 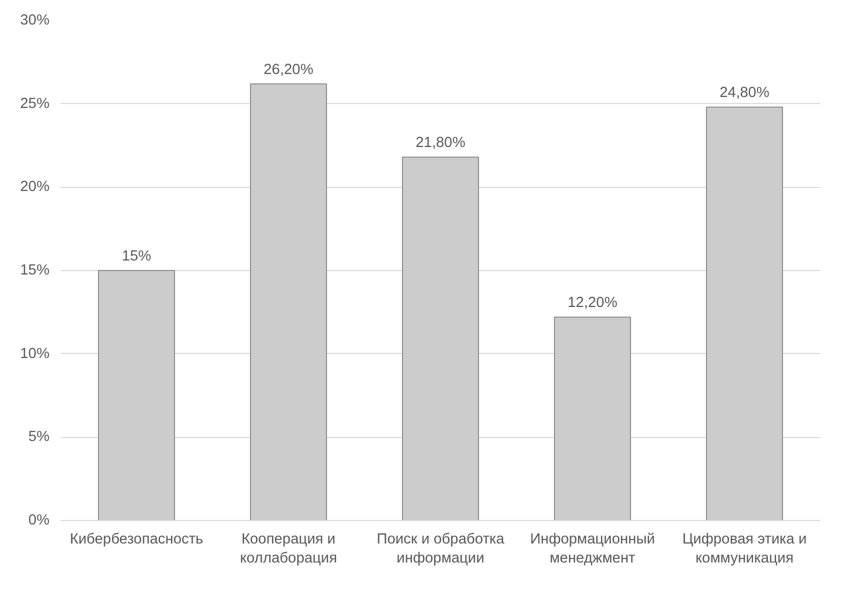 What do you see at coordinates (289, 549) in the screenshot?
I see `x-tick-label: Кооперация и коллаборация` at bounding box center [289, 549].